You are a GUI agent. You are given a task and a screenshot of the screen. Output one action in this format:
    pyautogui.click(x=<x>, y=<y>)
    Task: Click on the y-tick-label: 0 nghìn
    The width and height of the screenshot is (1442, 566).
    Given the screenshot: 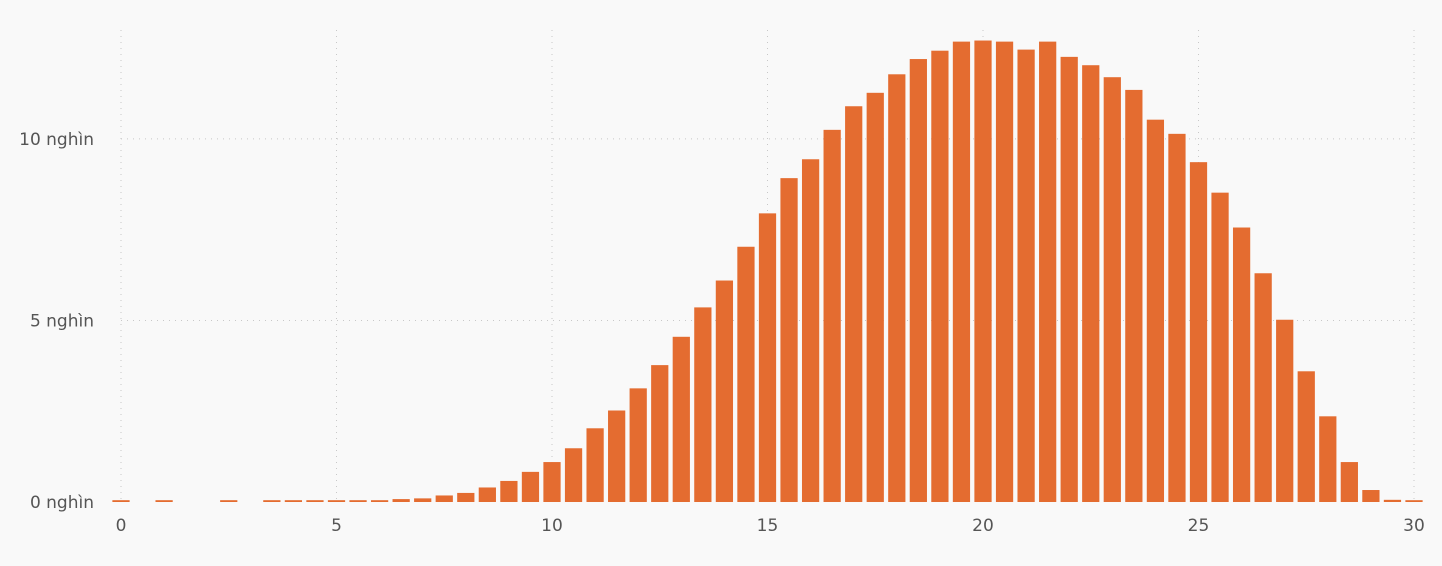 What is the action you would take?
    pyautogui.click(x=62, y=503)
    